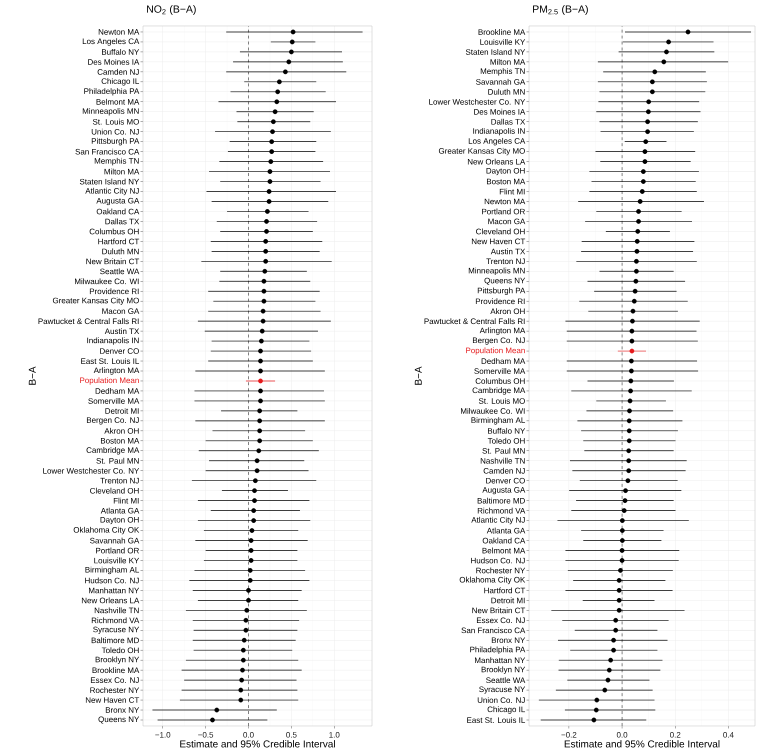  Describe the element at coordinates (560, 10) in the screenshot. I see `chart-title: PM$_{2.5}$ (B−A)` at that location.